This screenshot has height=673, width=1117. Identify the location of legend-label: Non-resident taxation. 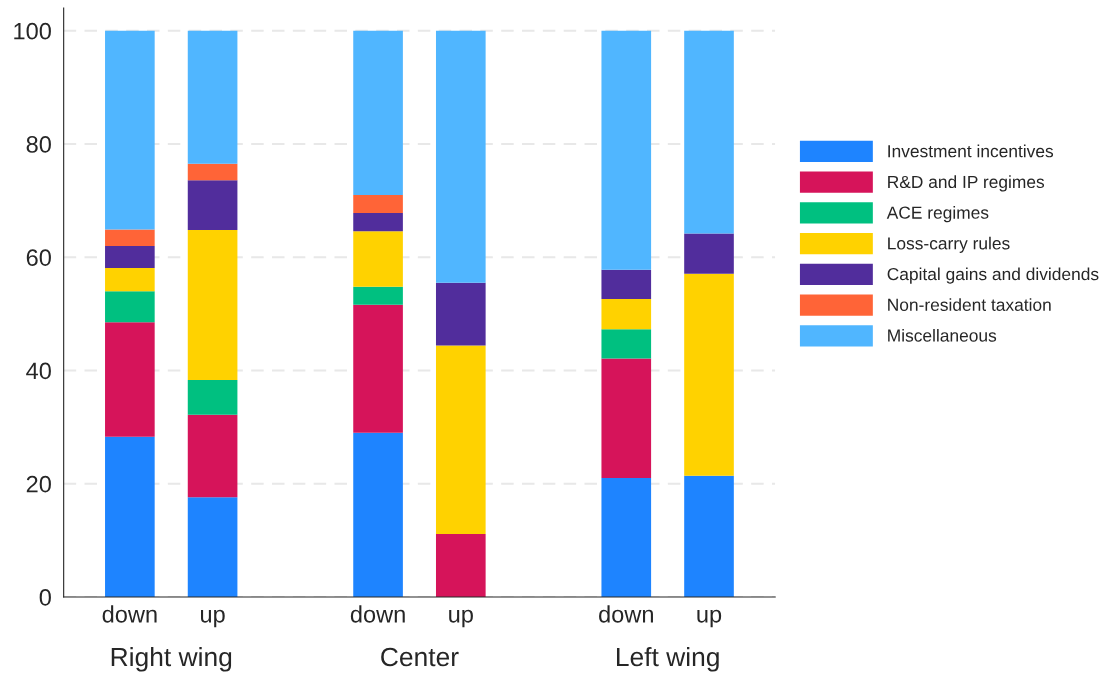
(969, 304).